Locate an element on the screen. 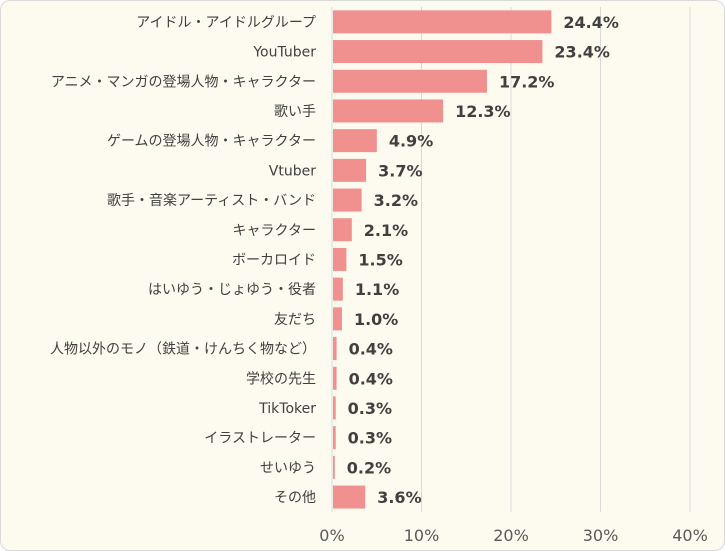  value-label: 17.2% is located at coordinates (527, 81).